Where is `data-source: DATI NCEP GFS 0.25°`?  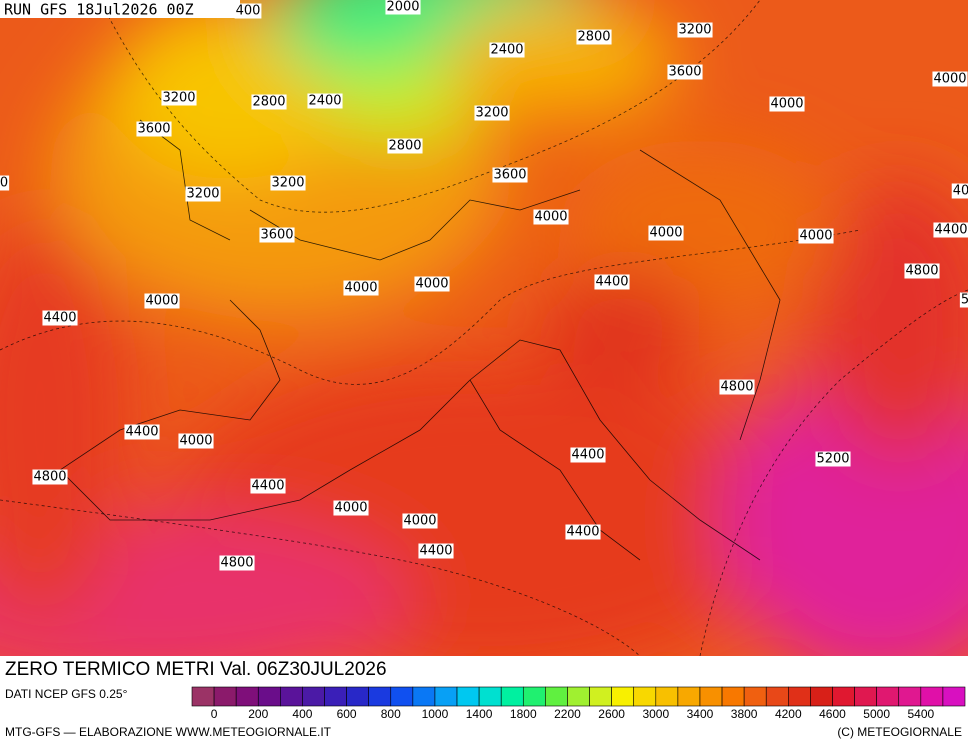
data-source: DATI NCEP GFS 0.25° is located at coordinates (66, 694).